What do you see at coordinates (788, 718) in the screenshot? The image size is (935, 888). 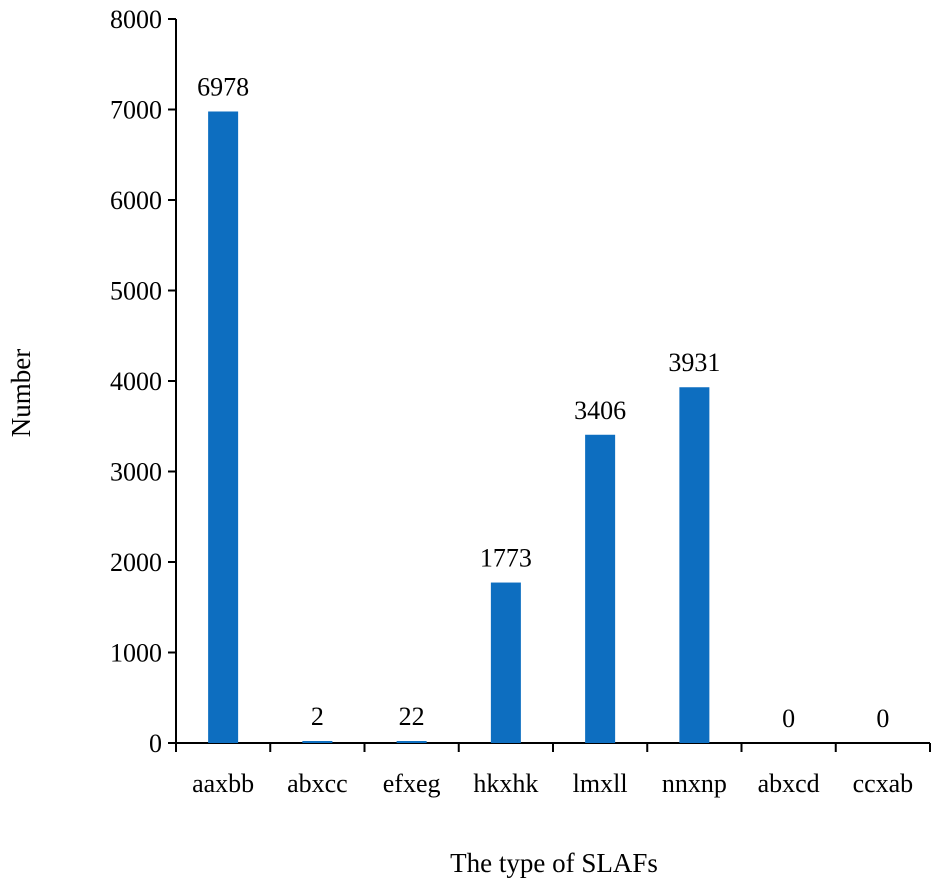 I see `data-label-abxcd: 0` at bounding box center [788, 718].